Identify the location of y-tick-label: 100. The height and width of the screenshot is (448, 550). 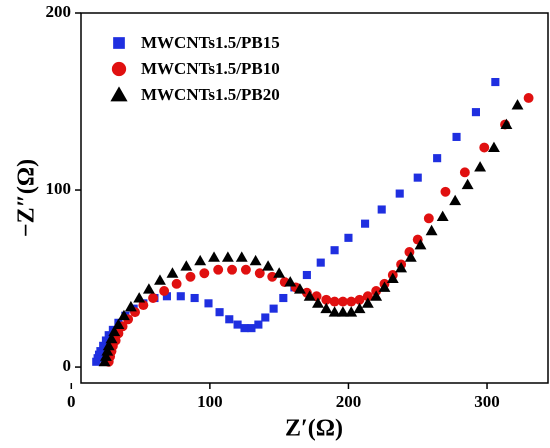
(59, 188).